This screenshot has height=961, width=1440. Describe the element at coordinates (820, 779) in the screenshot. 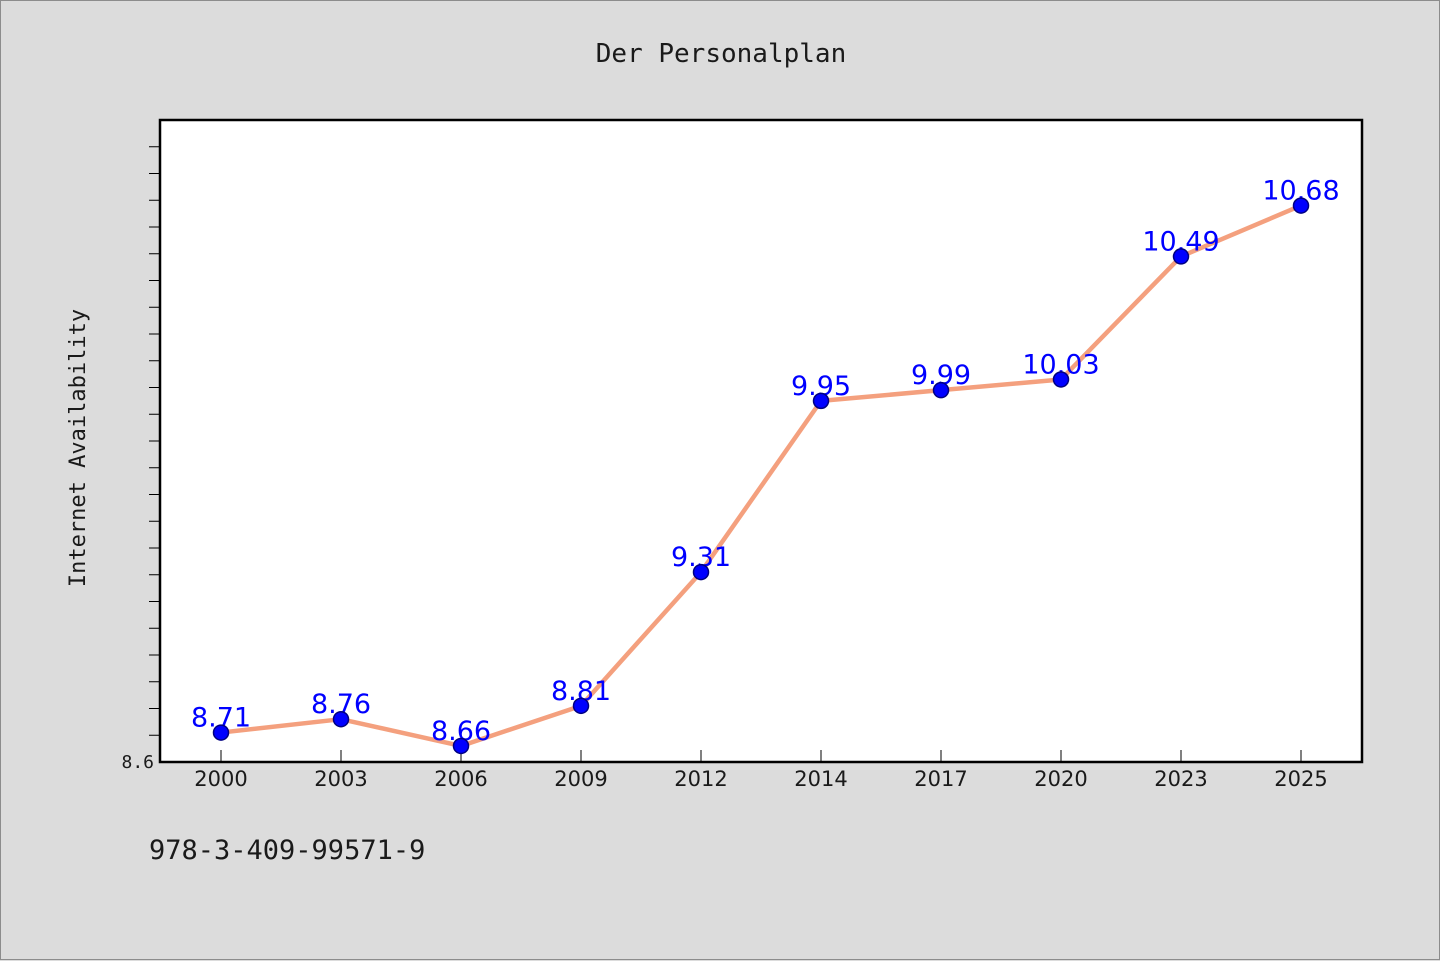

I see `x-tick-label: 2014` at that location.